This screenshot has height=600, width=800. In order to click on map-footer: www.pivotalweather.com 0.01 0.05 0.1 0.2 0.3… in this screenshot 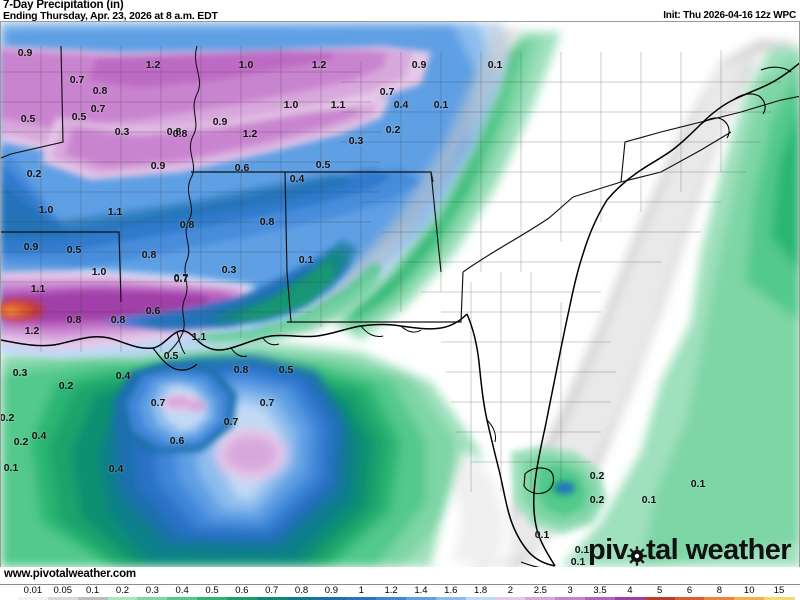, I will do `click(400, 583)`.